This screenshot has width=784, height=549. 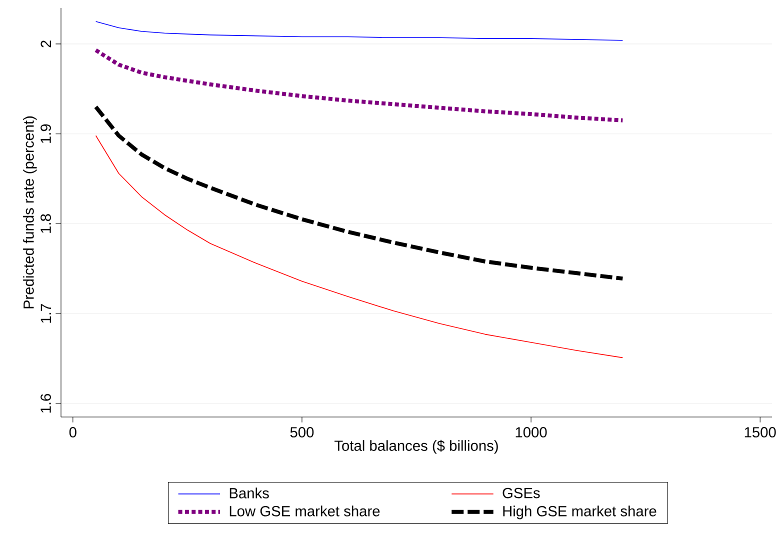 I want to click on legend-label: High GSE market share, so click(x=579, y=513).